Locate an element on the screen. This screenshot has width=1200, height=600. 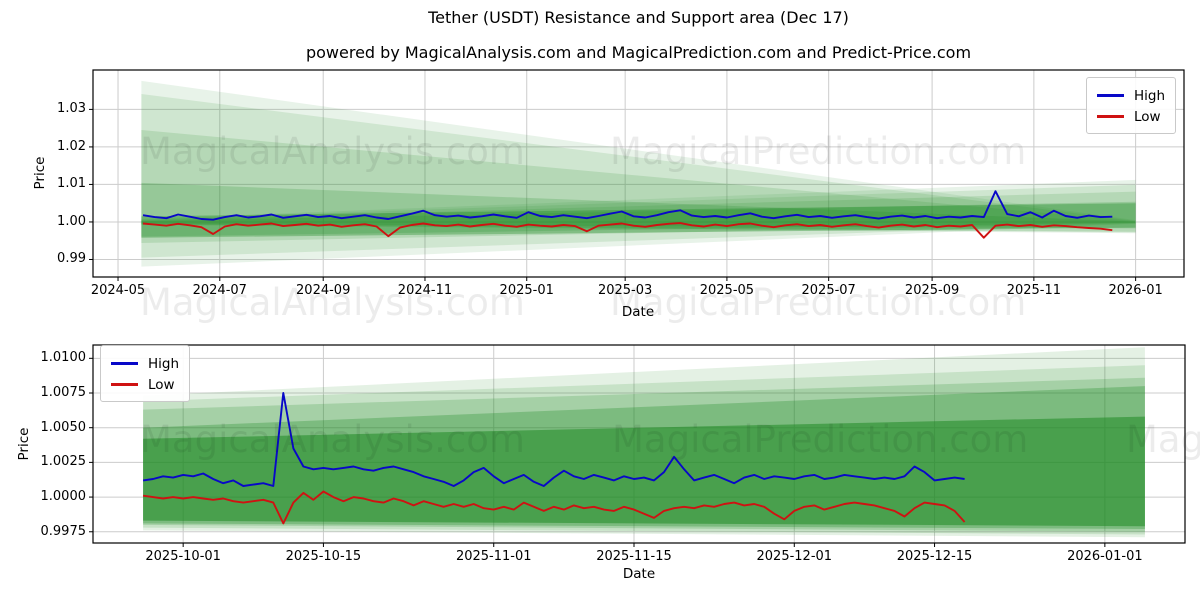
x-axis-label-bottom-chart: Date is located at coordinates (639, 574).